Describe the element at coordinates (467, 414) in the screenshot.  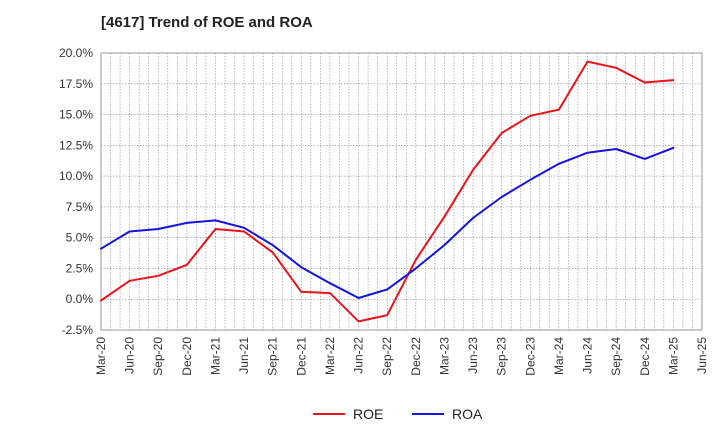
I see `legend-label-roa: ROA` at that location.